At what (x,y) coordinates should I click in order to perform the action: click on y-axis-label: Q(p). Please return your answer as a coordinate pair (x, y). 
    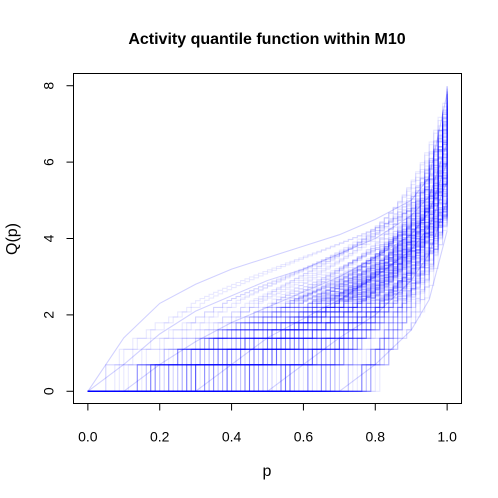
    Looking at the image, I should click on (12, 239).